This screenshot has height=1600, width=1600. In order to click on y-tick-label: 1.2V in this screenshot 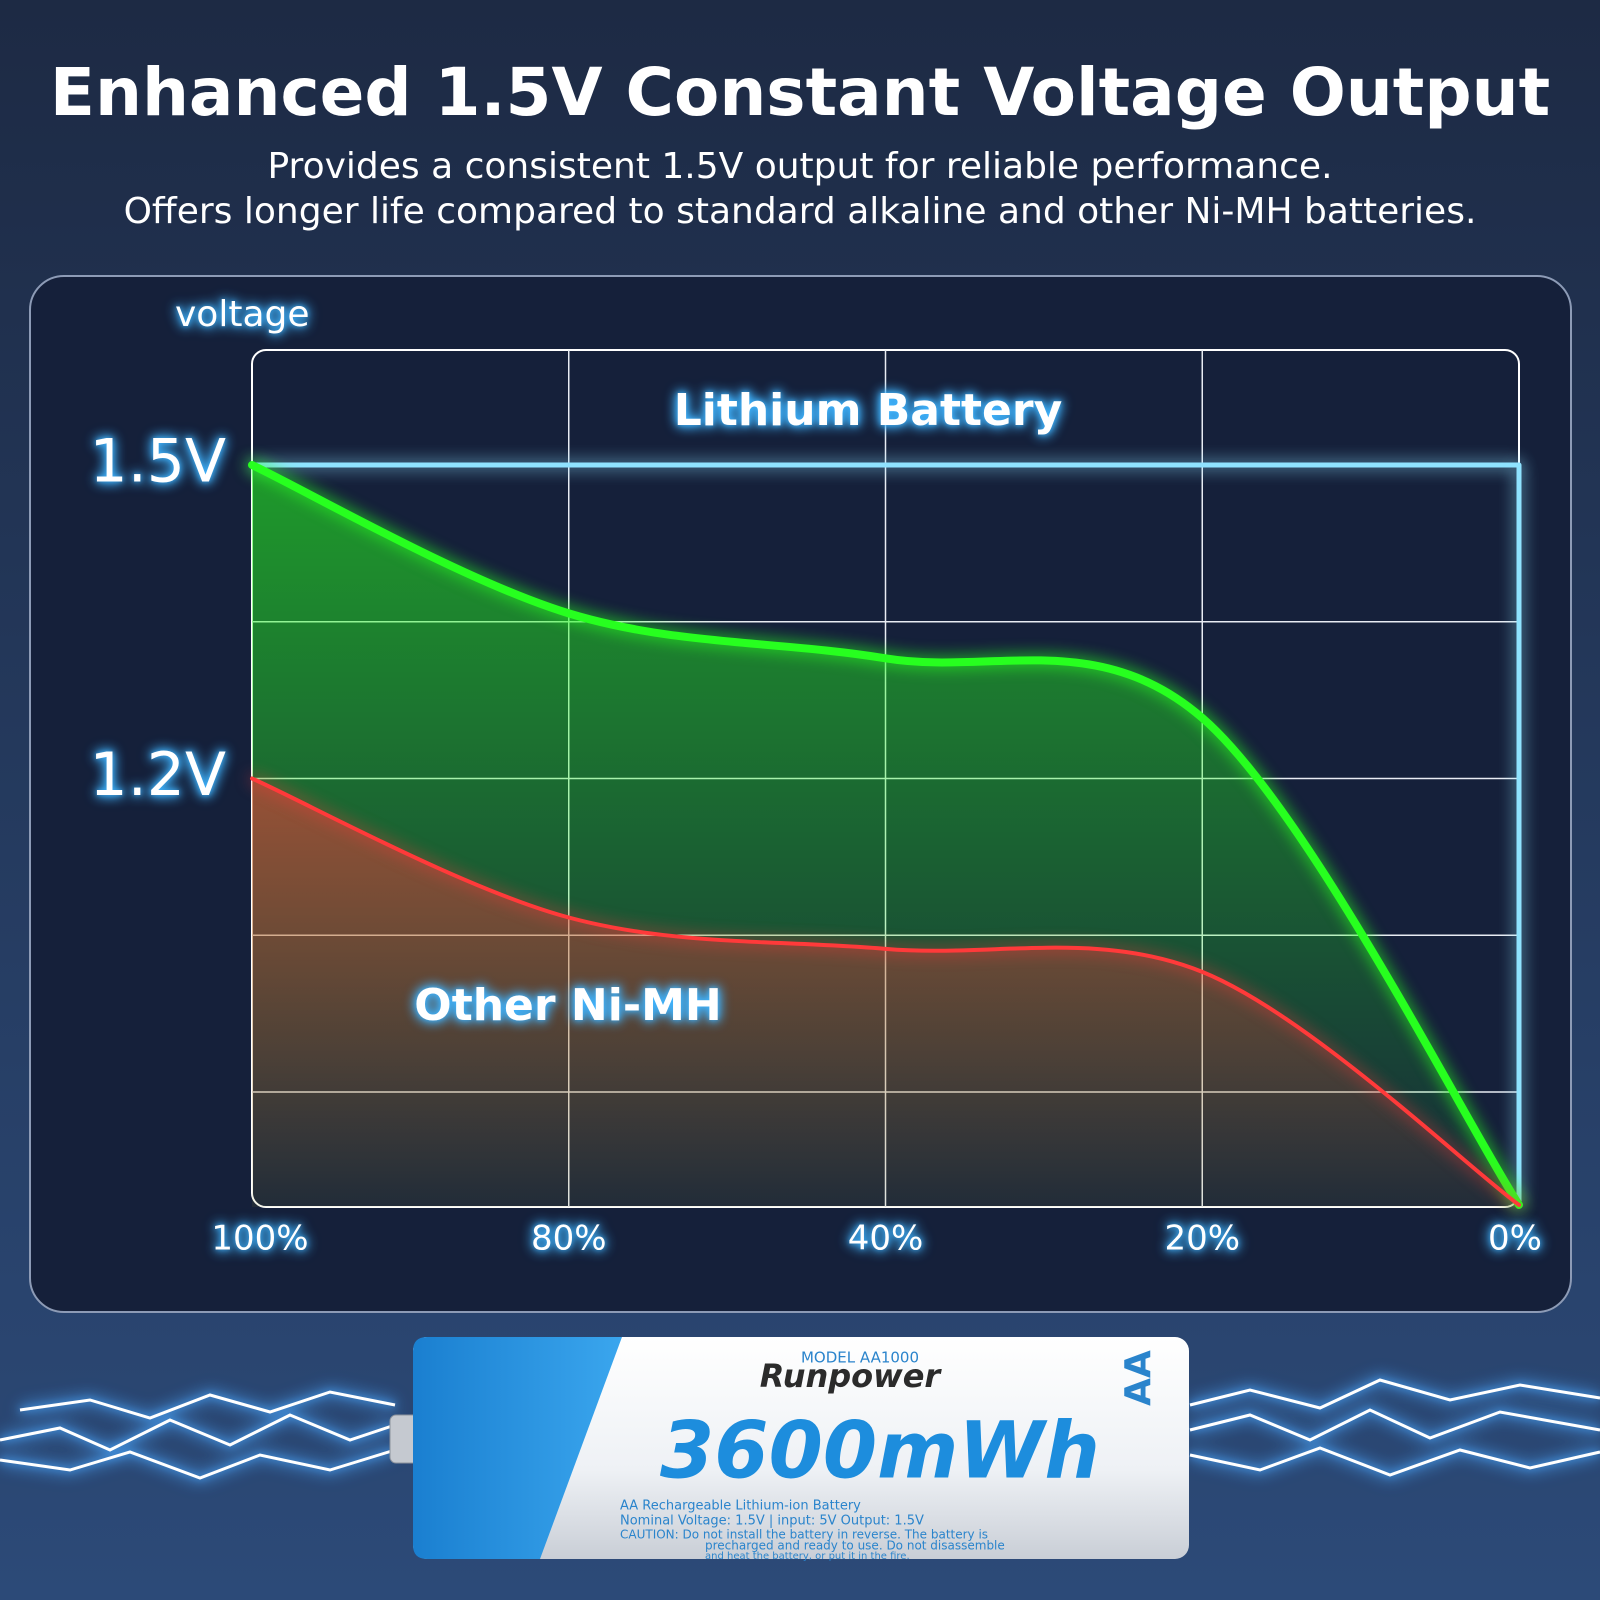, I will do `click(158, 775)`.